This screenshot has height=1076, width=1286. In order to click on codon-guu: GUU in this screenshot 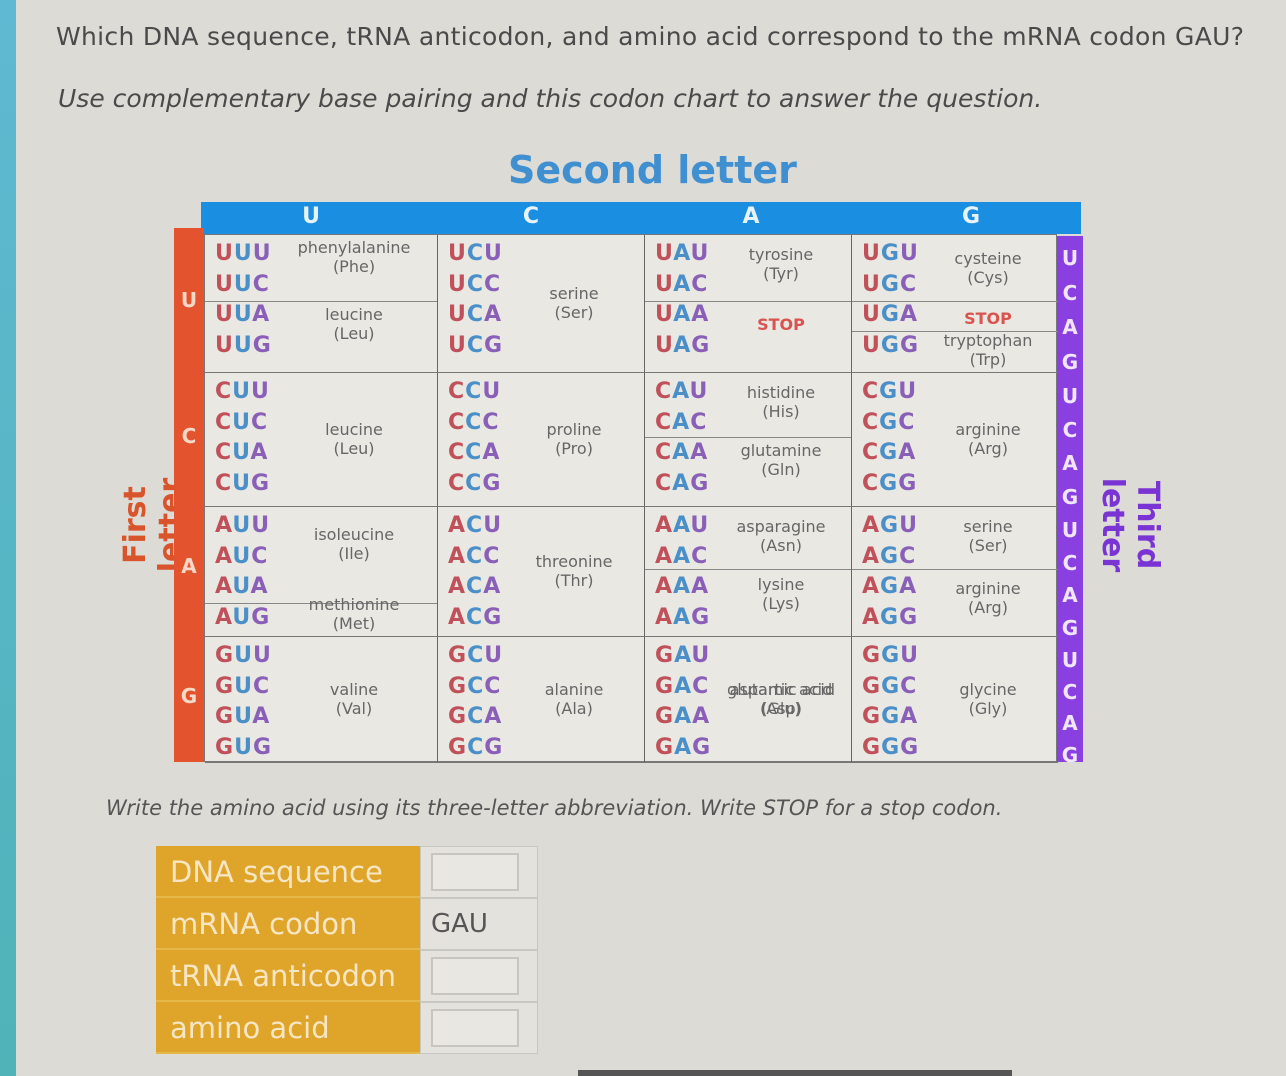, I will do `click(243, 655)`.